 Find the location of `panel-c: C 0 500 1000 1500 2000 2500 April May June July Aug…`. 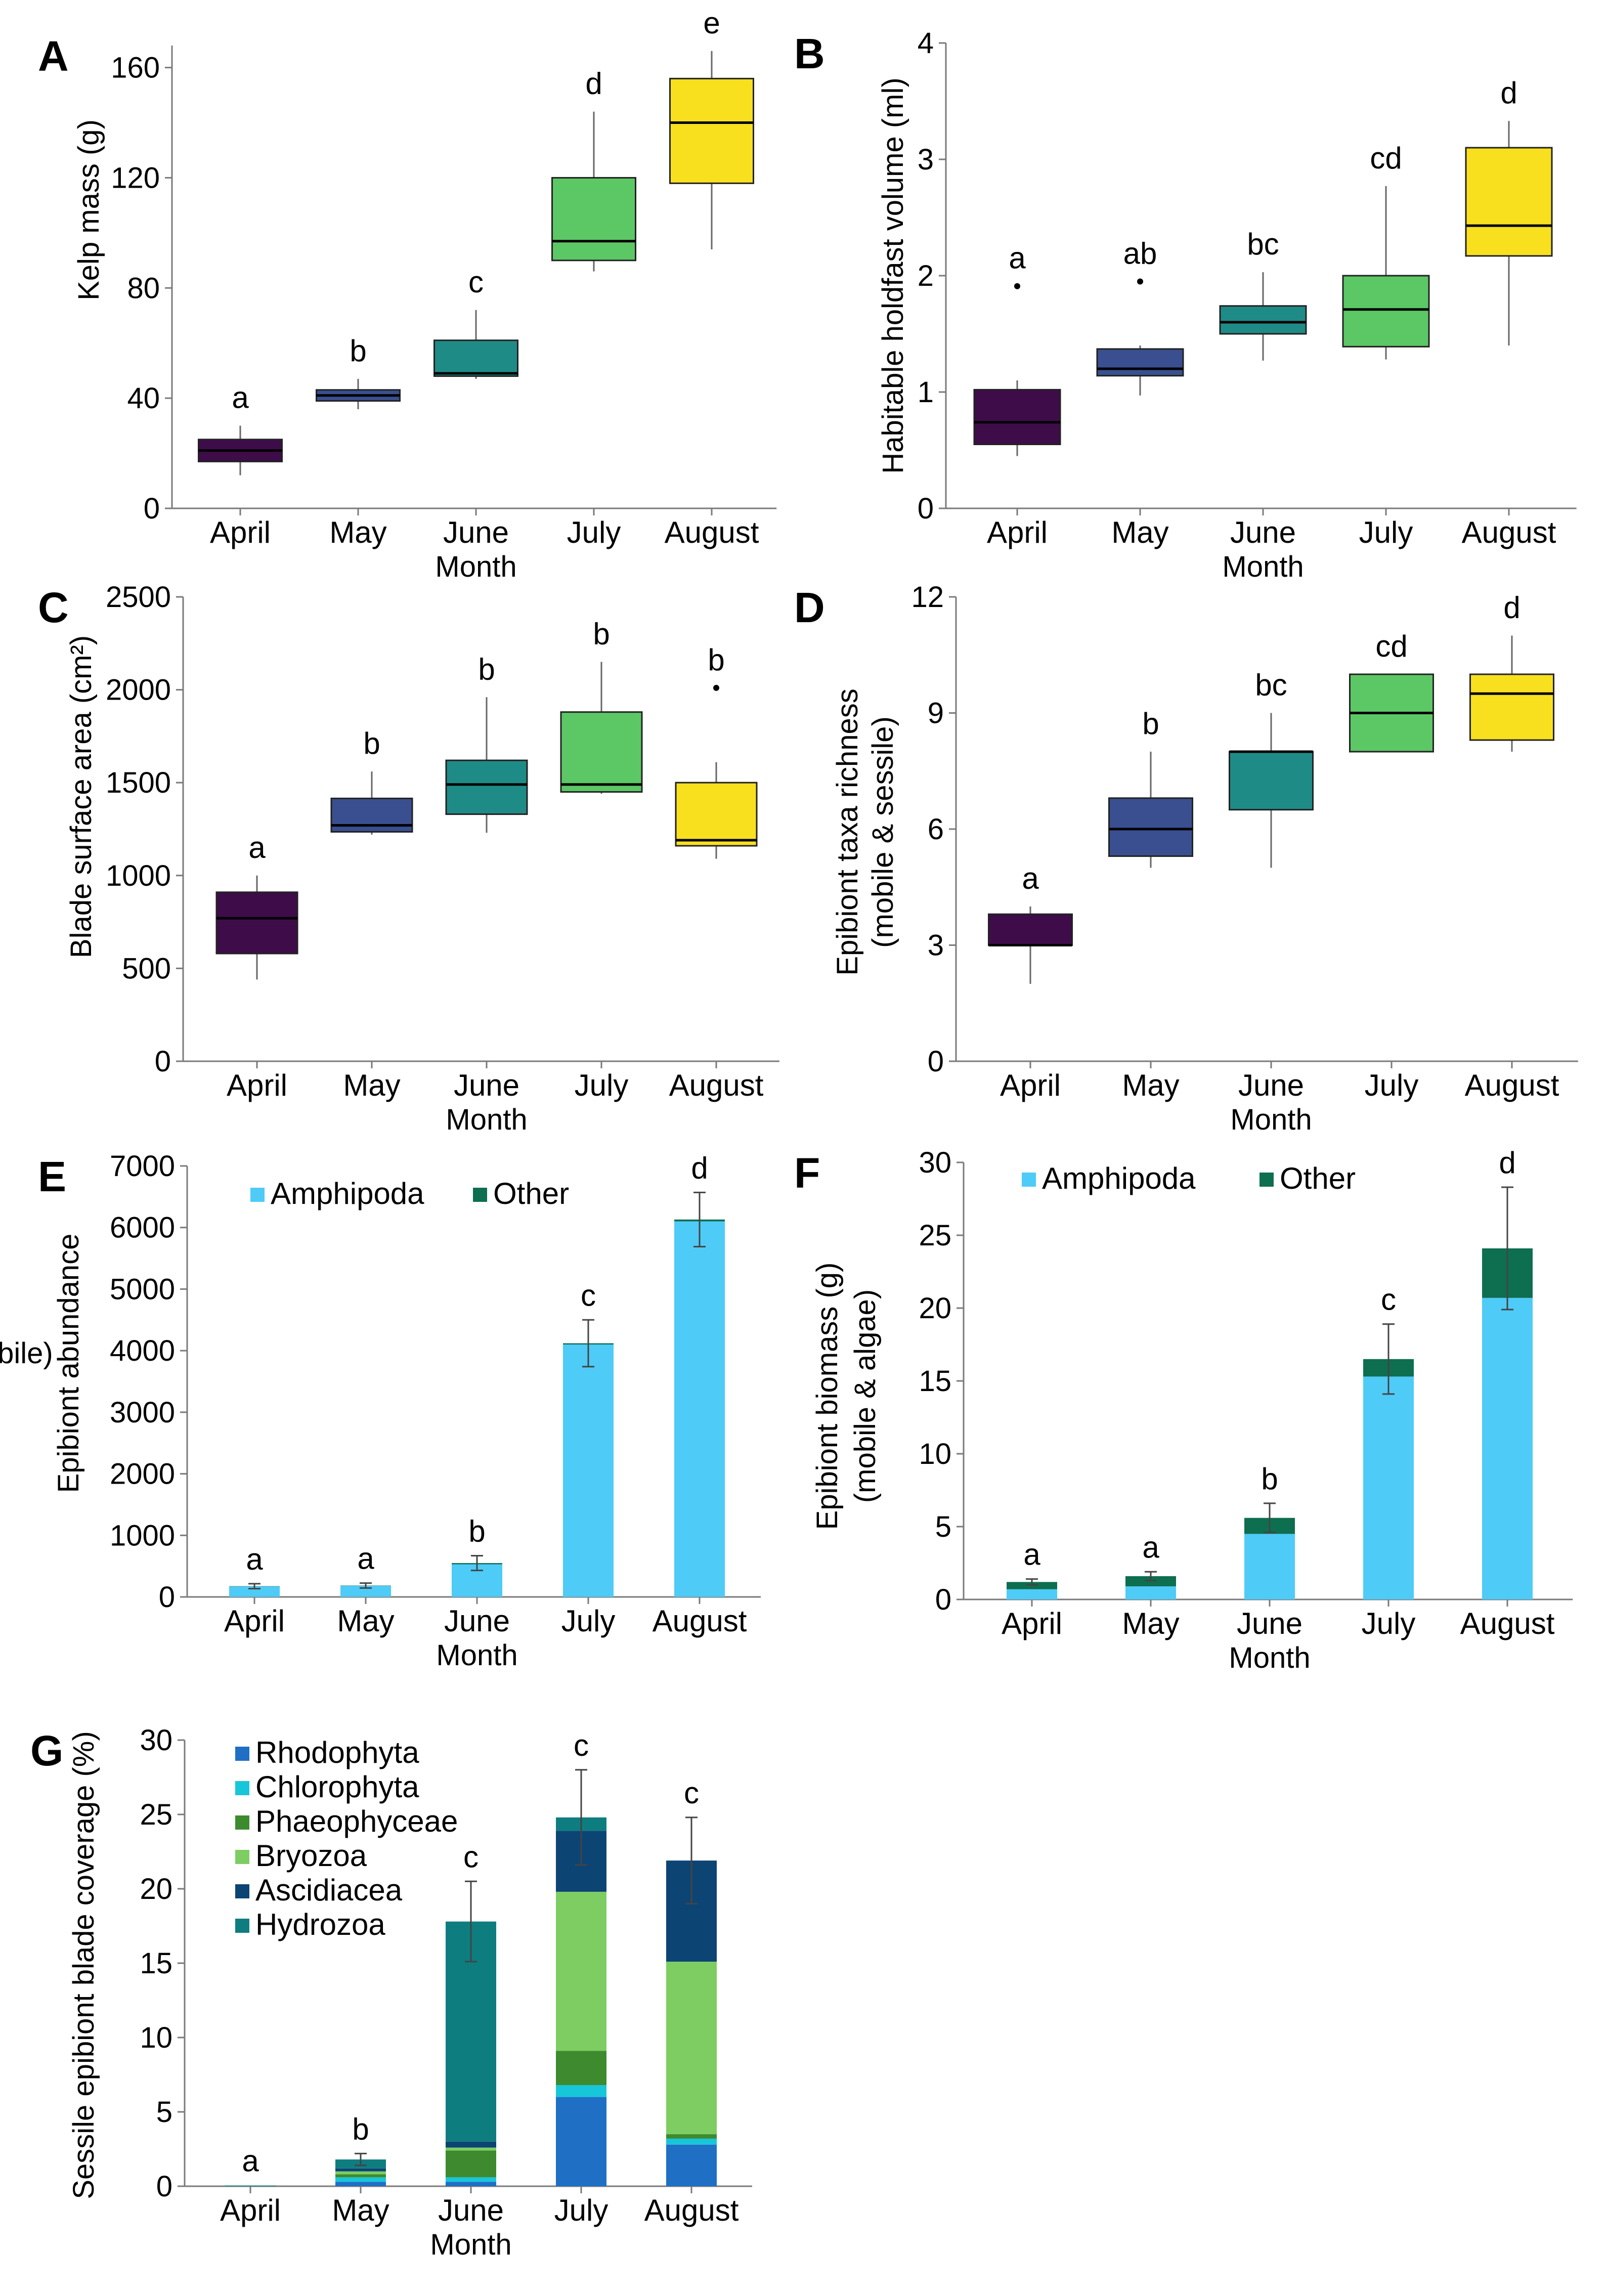

panel-c: C 0 500 1000 1500 2000 2500 April May June July Aug… is located at coordinates (408, 859).